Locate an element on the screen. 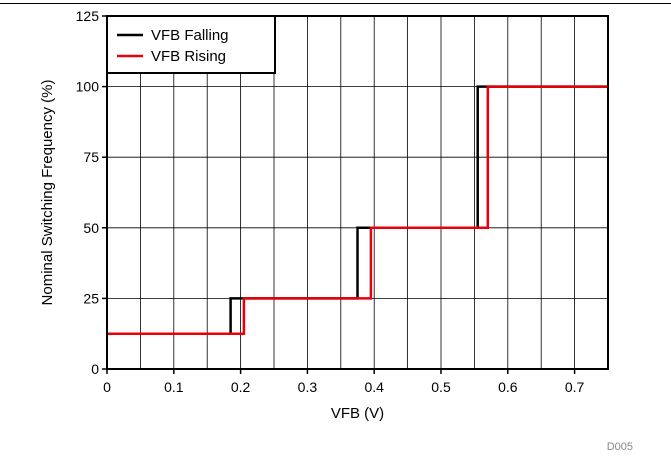 The image size is (671, 460). y-tick-label: 50 is located at coordinates (91, 228).